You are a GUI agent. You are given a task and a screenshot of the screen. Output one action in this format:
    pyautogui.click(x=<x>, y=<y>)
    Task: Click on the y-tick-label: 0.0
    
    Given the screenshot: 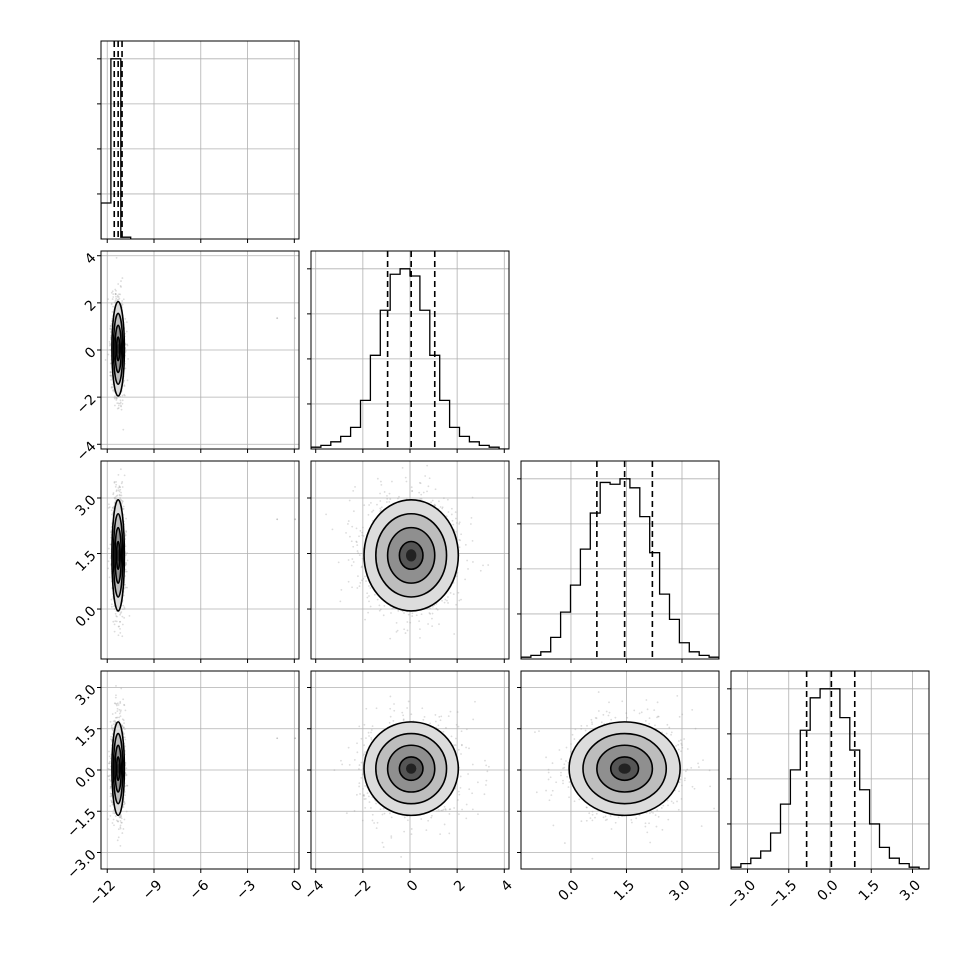 What is the action you would take?
    pyautogui.click(x=86, y=616)
    